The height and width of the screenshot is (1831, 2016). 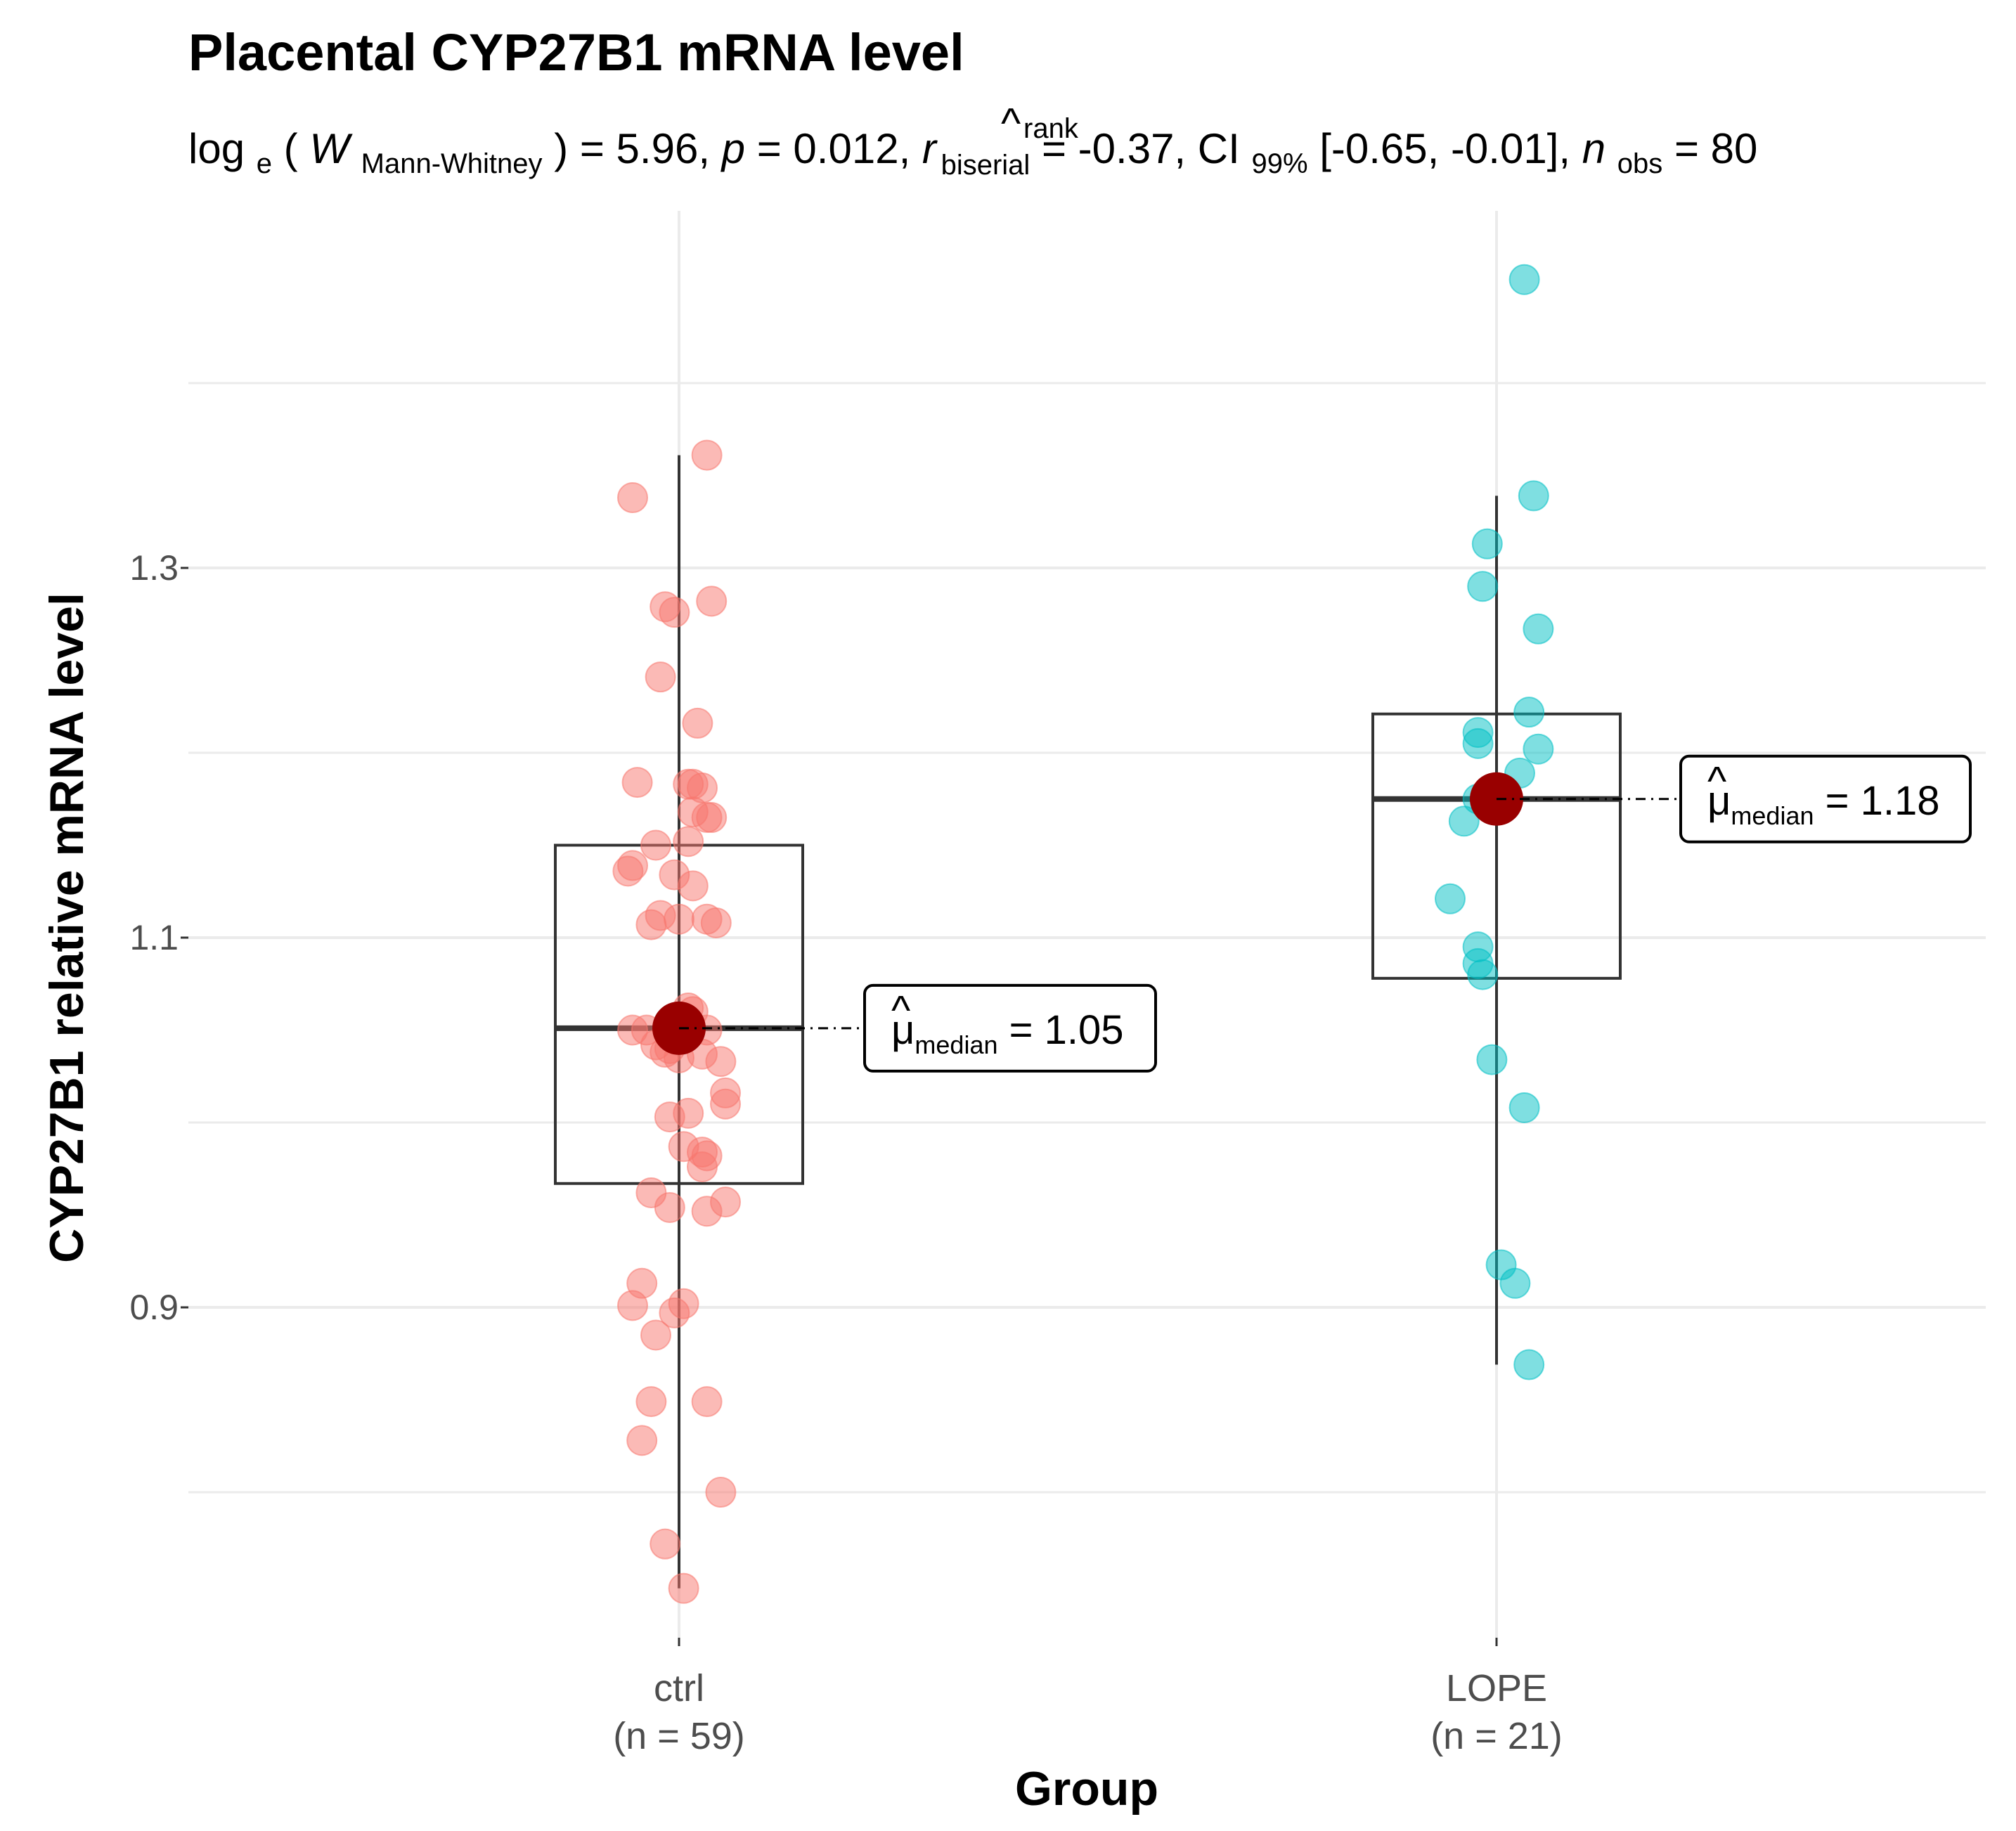 What do you see at coordinates (561, 148) in the screenshot?
I see `subtitle-close: )` at bounding box center [561, 148].